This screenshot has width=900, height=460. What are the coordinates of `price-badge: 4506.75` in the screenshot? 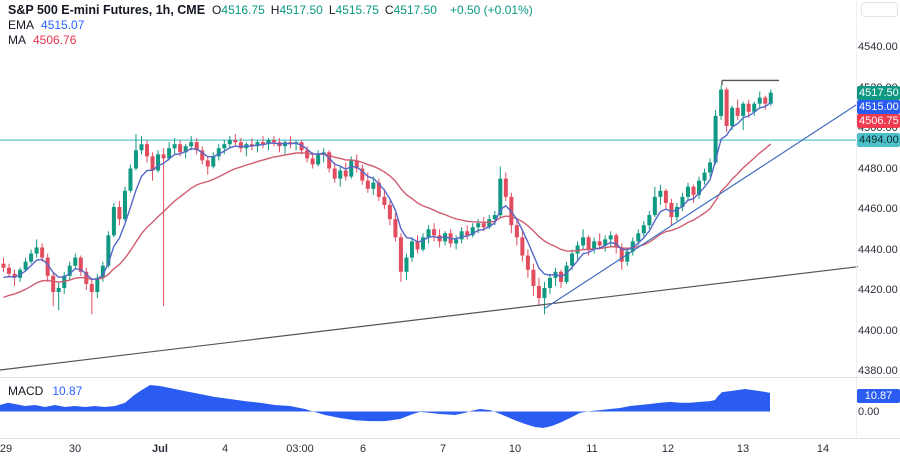 It's located at (878, 120).